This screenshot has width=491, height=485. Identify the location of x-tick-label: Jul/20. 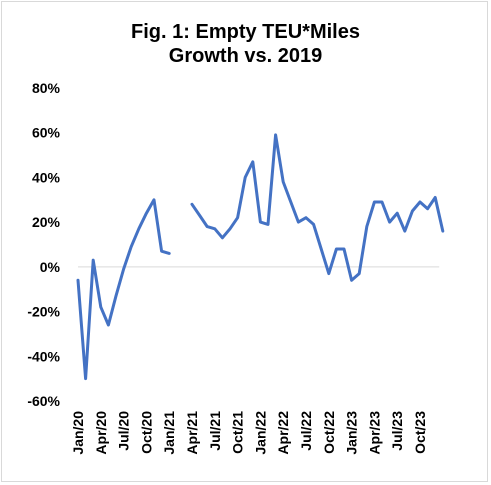
(124, 431).